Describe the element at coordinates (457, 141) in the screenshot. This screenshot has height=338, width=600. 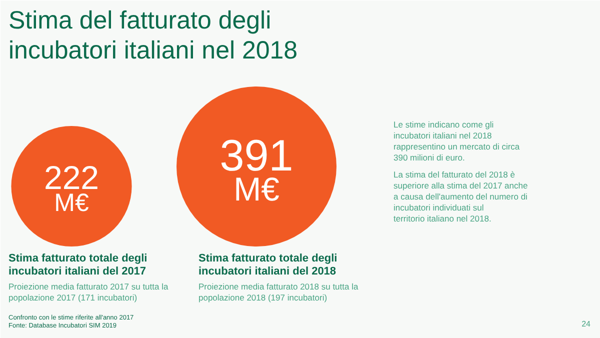
I see `text: Le stime indicano come gli incubatori italiani nel 2018 rappresentino un mercato di circa 390 milioni di euro.` at that location.